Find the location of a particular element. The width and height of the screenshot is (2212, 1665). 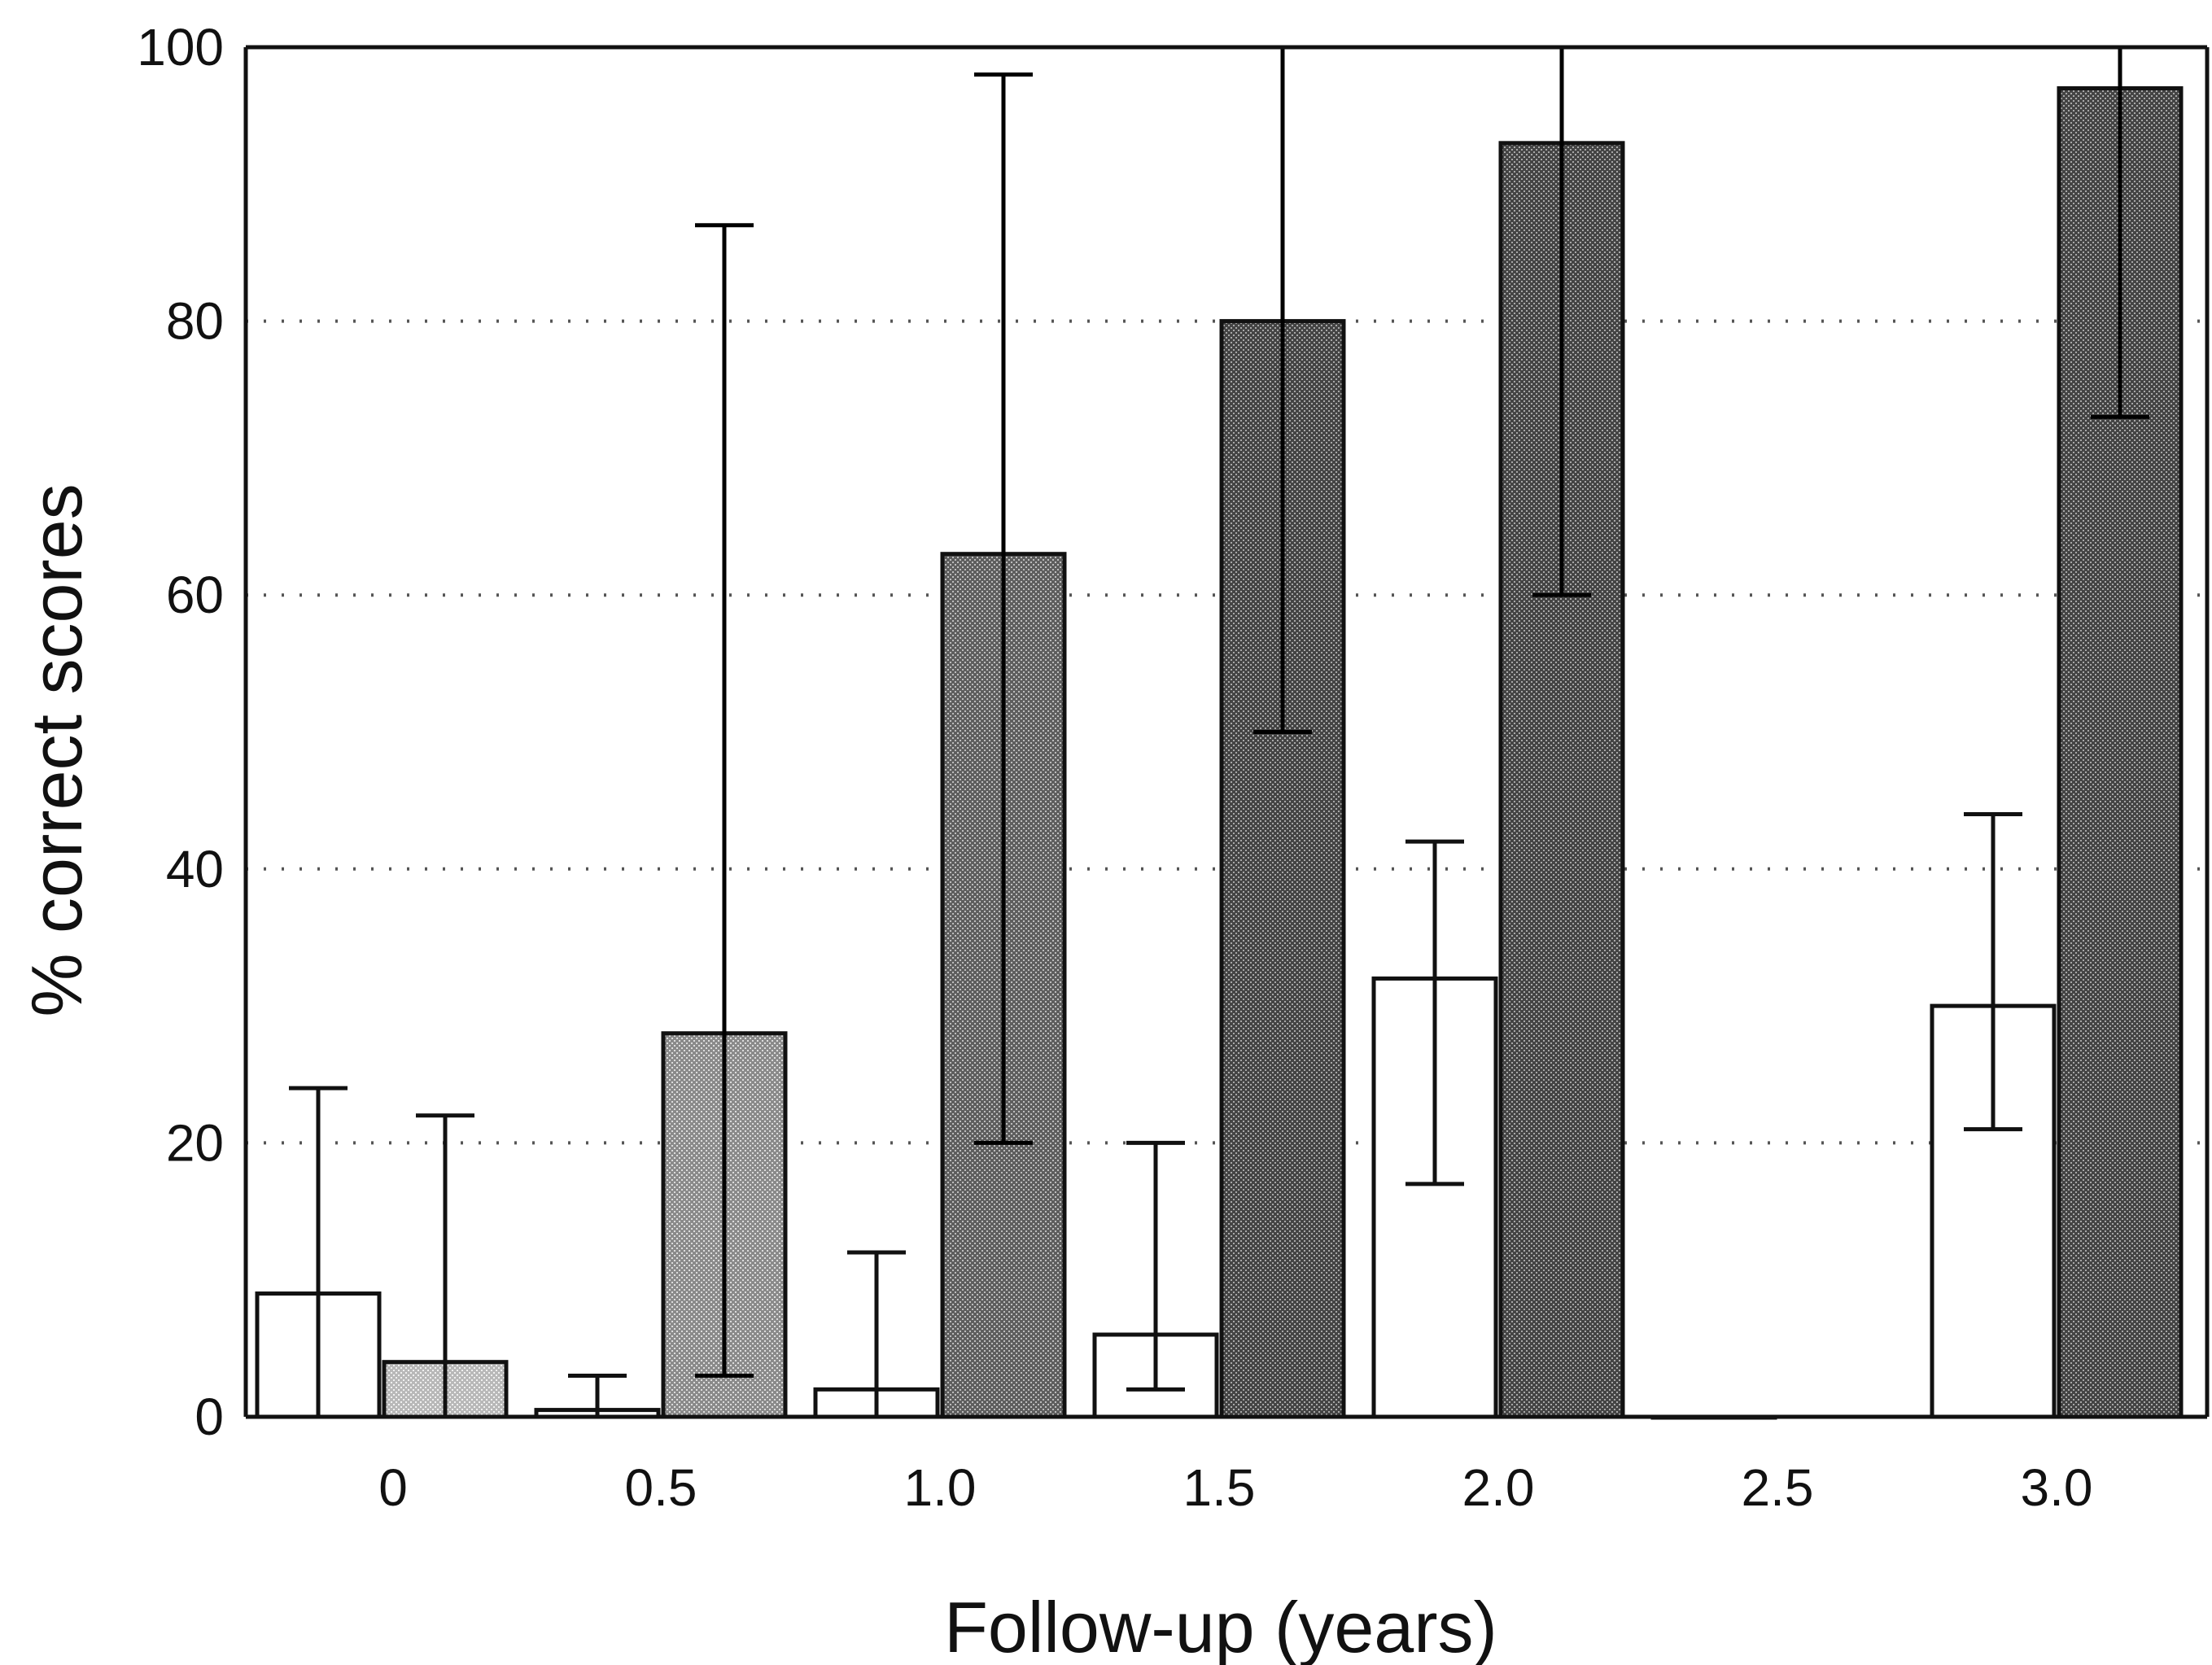

y-tick-labels: 0 20 40 60 80 100 is located at coordinates (180, 732).